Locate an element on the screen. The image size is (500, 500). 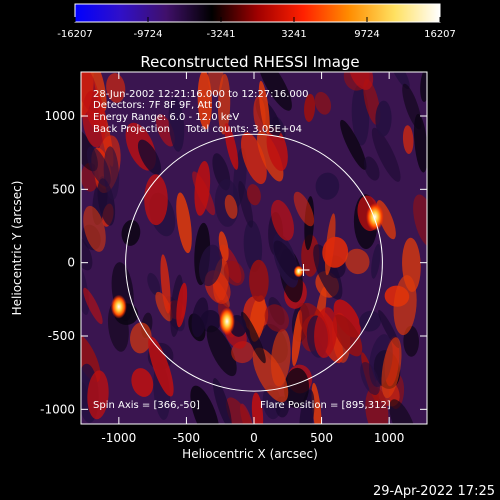
colorbar-tick-label: 3241 is located at coordinates (293, 34).